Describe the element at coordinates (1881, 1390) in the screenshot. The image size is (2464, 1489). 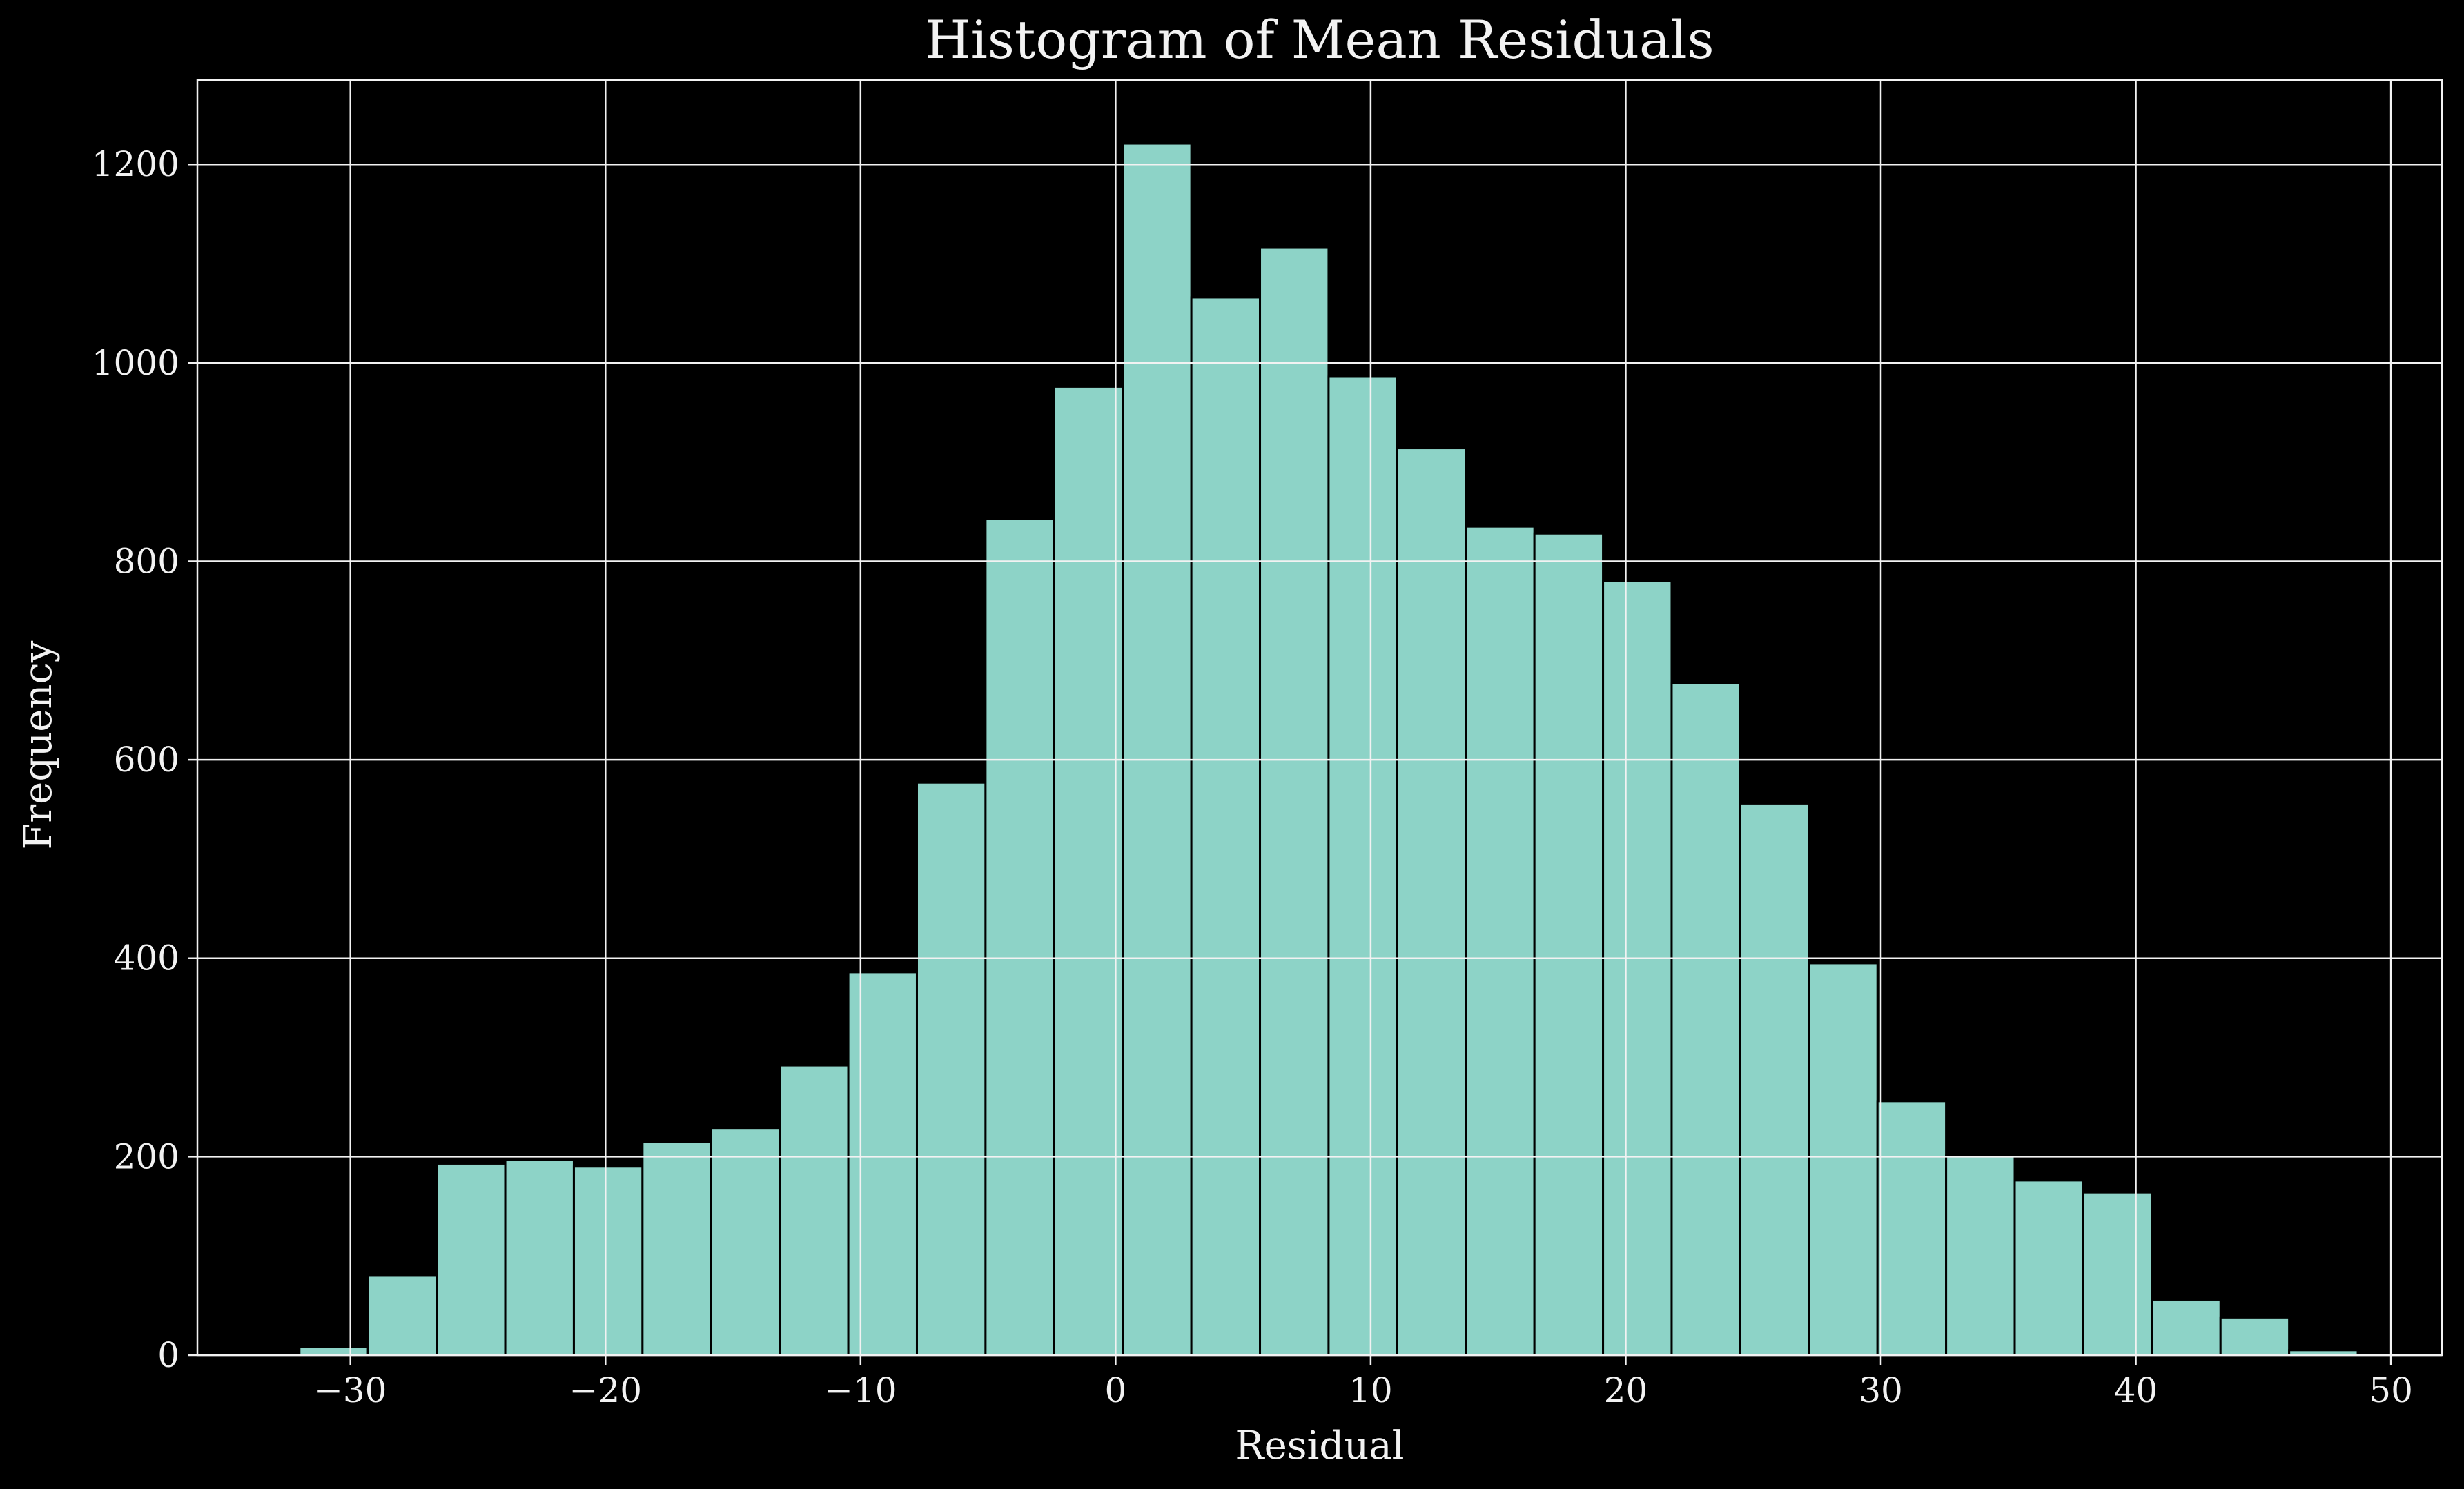
I see `x-tick-label: 30` at that location.